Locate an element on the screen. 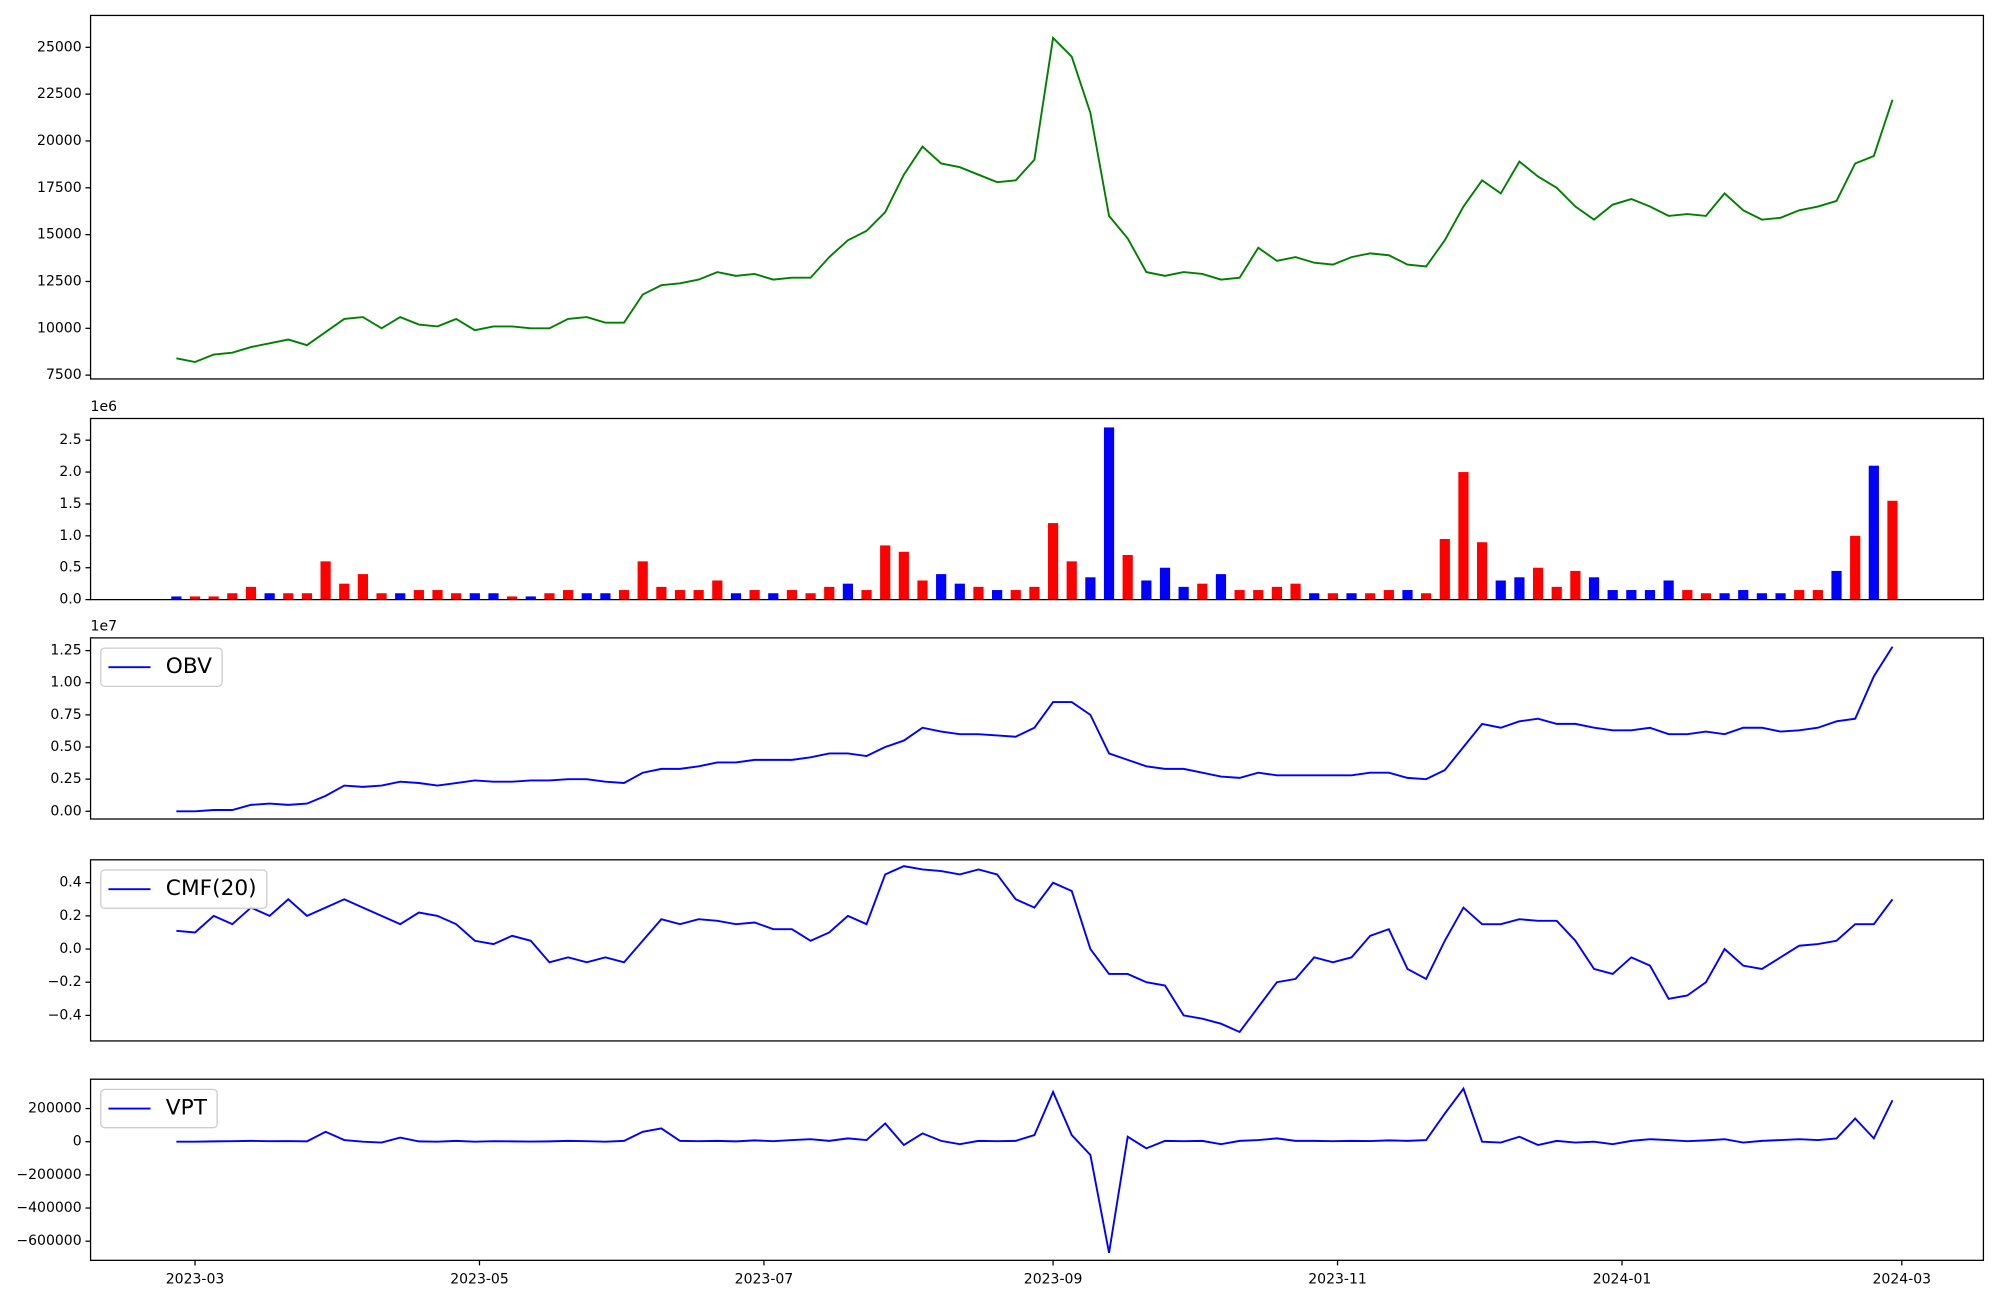 The height and width of the screenshot is (1300, 2000). y-tick-label: 1.0 is located at coordinates (70, 536).